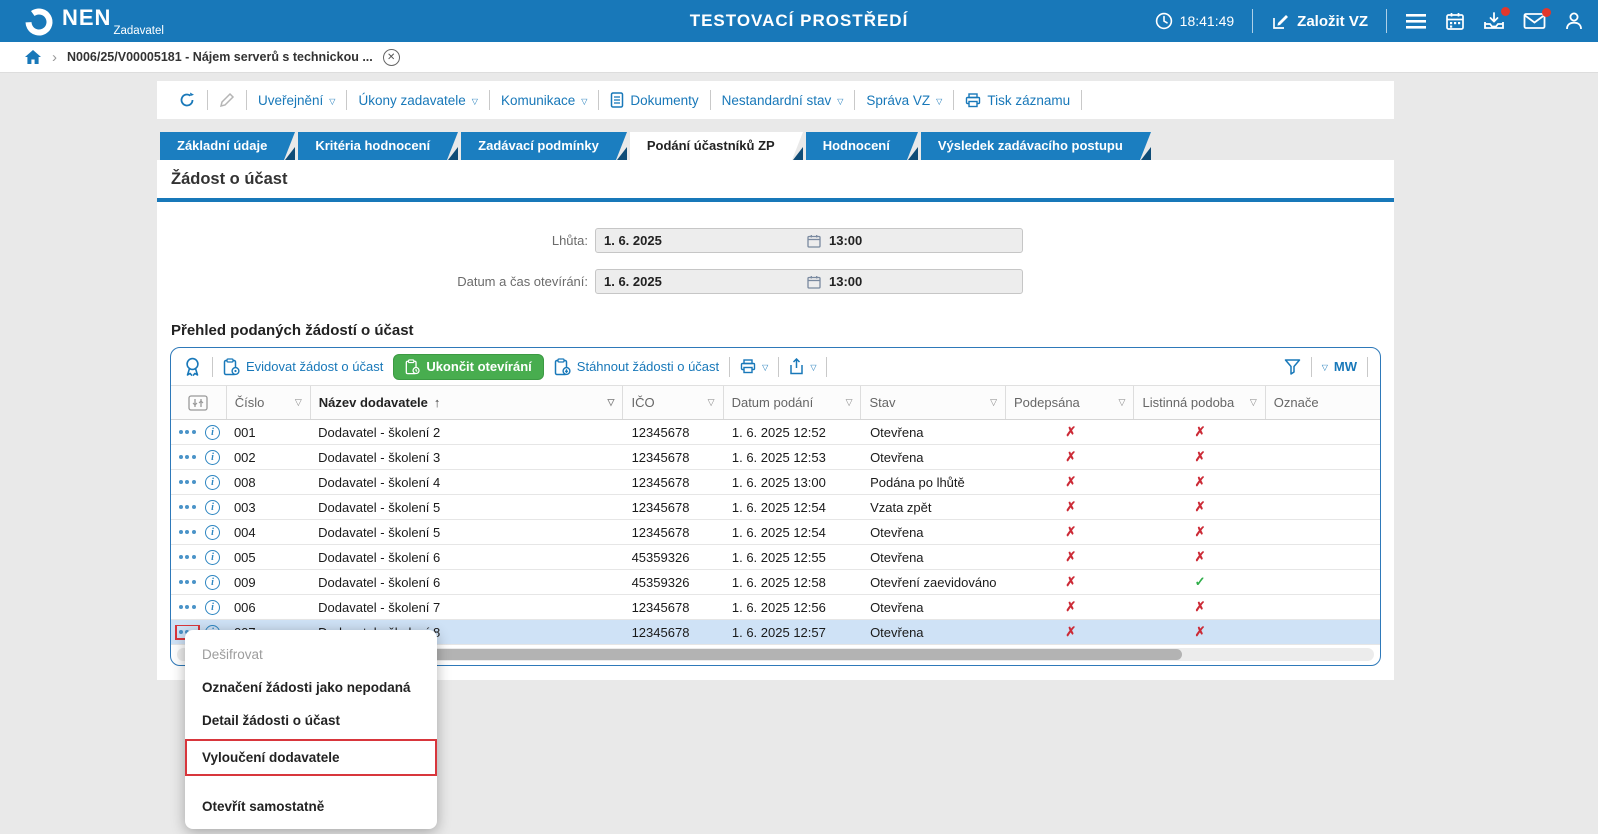 The height and width of the screenshot is (834, 1598). I want to click on cell-cislo: 002, so click(244, 457).